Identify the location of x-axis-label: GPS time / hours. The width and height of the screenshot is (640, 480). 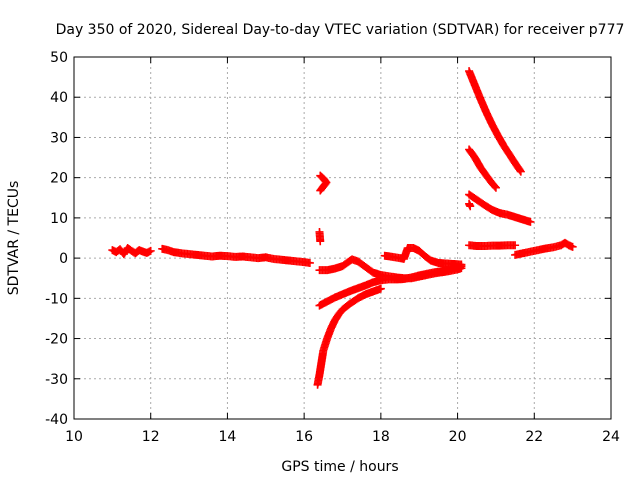
(339, 467).